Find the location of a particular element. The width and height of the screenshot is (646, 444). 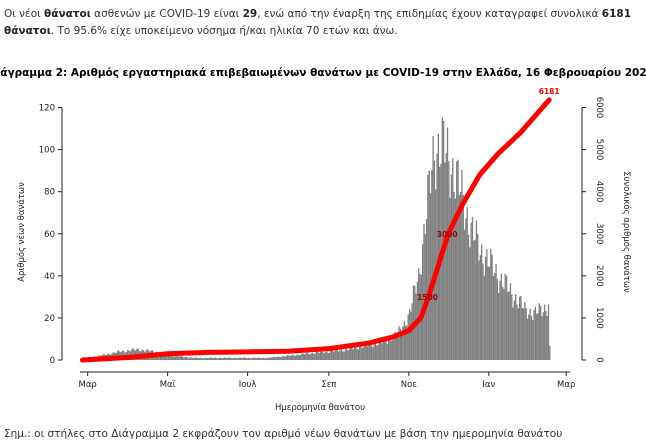

y-tick-label: 20 is located at coordinates (49, 319).